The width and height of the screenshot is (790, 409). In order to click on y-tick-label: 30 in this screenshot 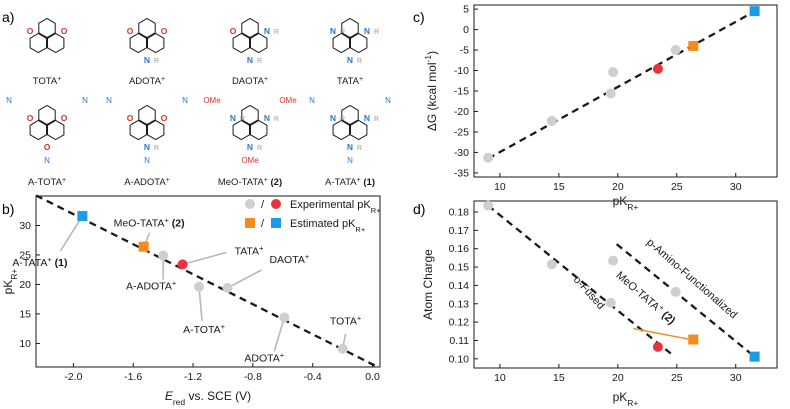, I will do `click(25, 226)`.